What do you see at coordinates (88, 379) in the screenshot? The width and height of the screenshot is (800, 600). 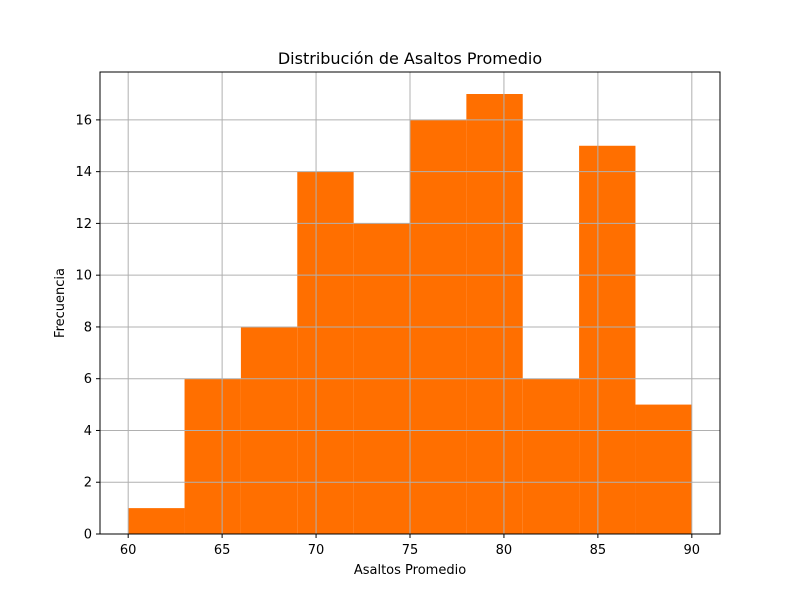 I see `y-tick-label-3: 6` at bounding box center [88, 379].